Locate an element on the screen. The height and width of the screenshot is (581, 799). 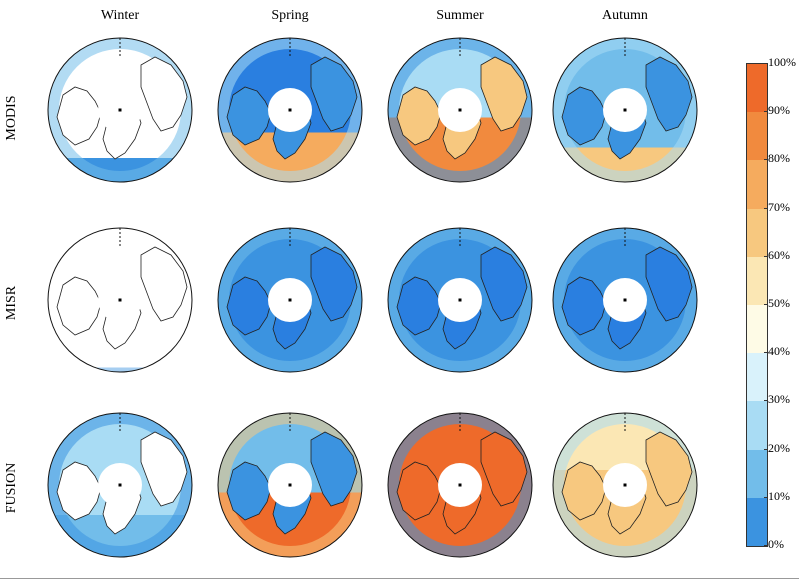
map-panel-modis-spring is located at coordinates (290, 110).